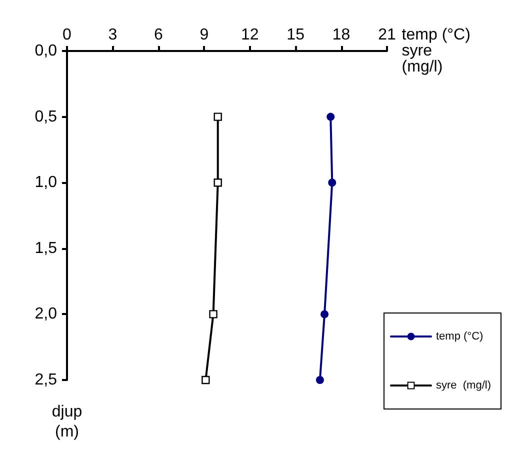 This screenshot has height=454, width=513. Describe the element at coordinates (158, 35) in the screenshot. I see `x-tick-label: 6` at that location.